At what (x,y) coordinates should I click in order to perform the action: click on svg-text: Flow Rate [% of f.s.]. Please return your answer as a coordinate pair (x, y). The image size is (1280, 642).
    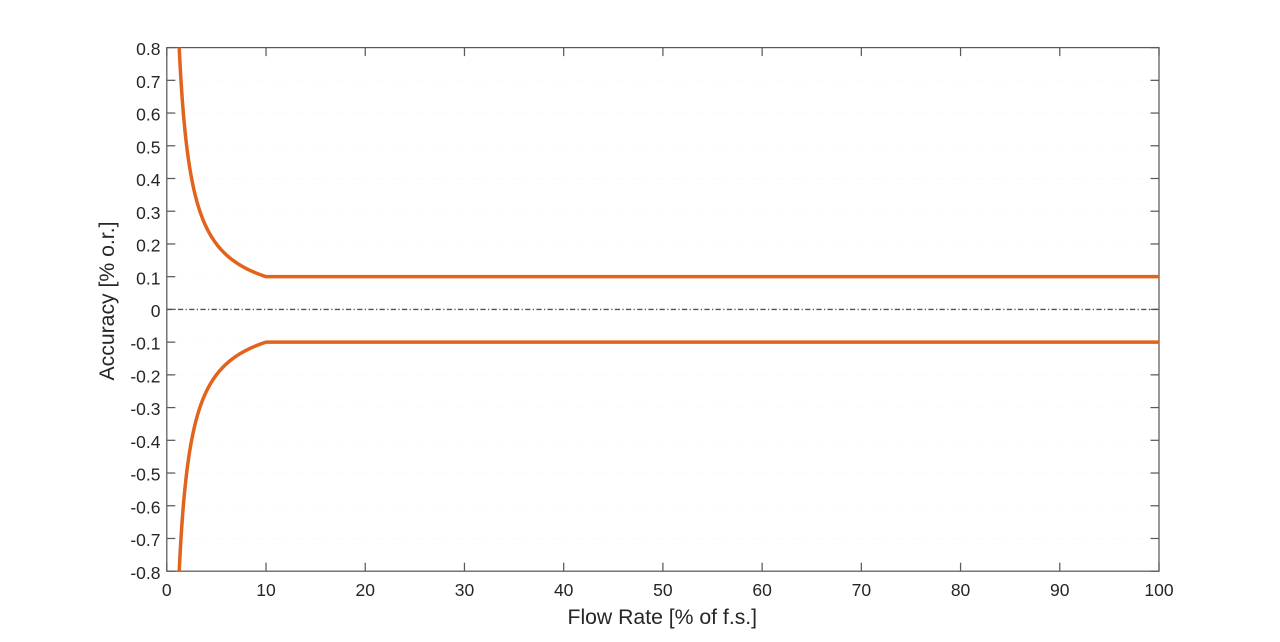
    Looking at the image, I should click on (663, 617).